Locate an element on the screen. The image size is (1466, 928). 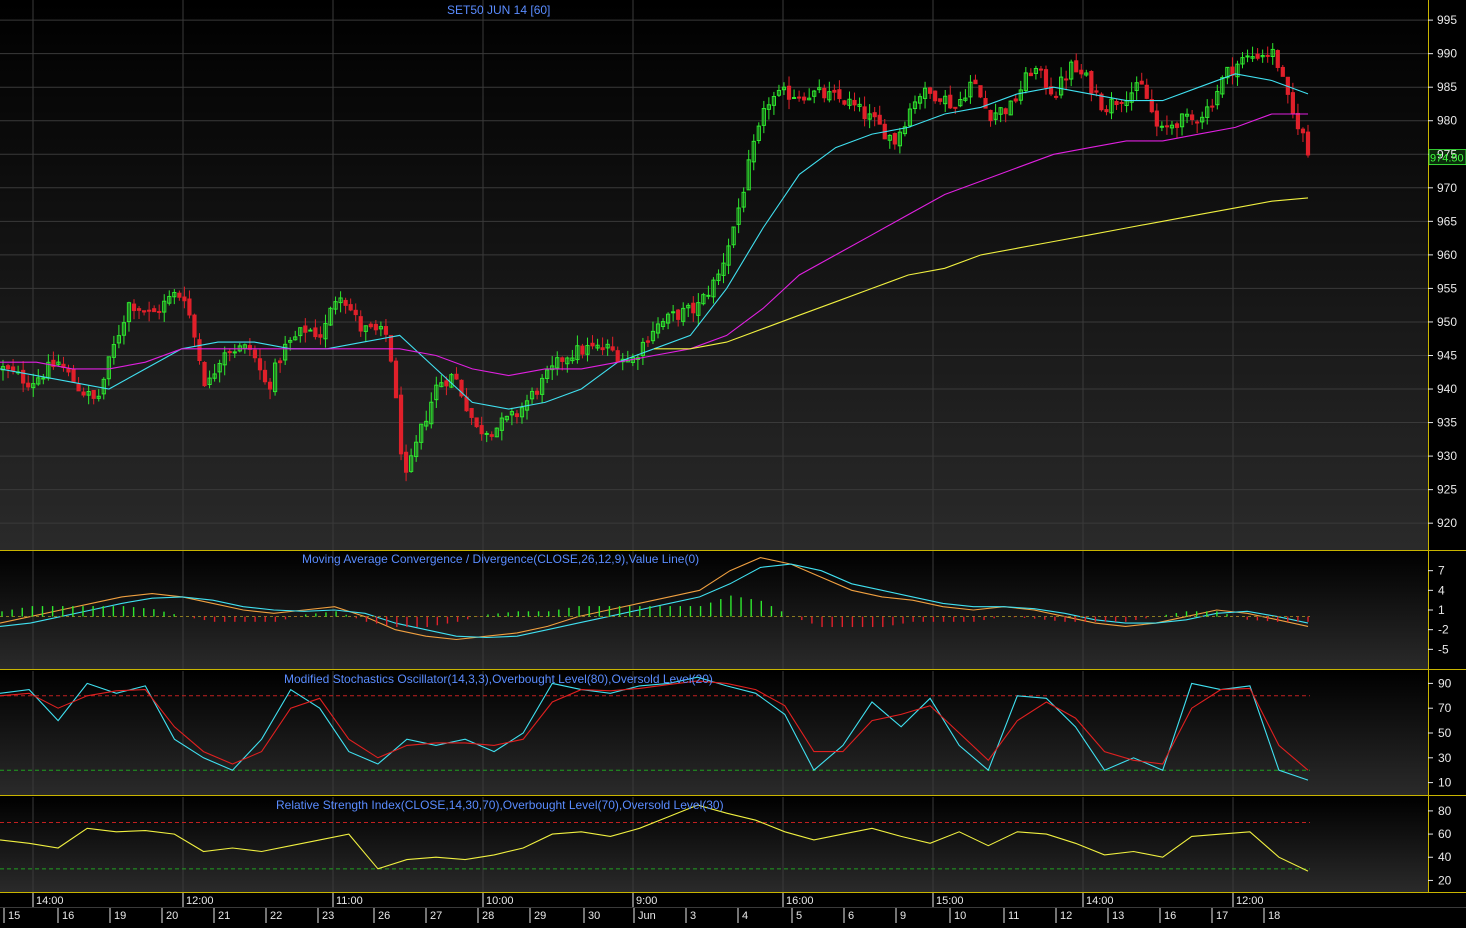
indicator-tick-label: 30 is located at coordinates (1445, 758).